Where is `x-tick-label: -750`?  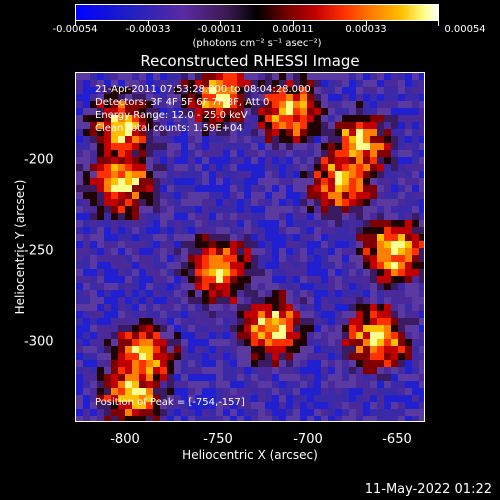
x-tick-label: -750 is located at coordinates (218, 439).